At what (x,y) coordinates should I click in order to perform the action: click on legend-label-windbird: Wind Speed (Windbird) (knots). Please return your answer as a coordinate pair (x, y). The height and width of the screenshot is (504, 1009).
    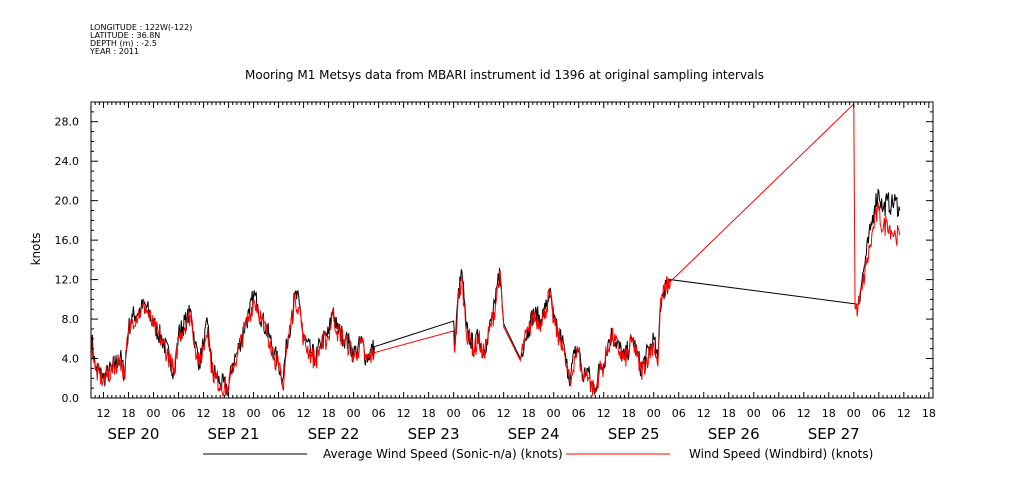
    Looking at the image, I should click on (781, 454).